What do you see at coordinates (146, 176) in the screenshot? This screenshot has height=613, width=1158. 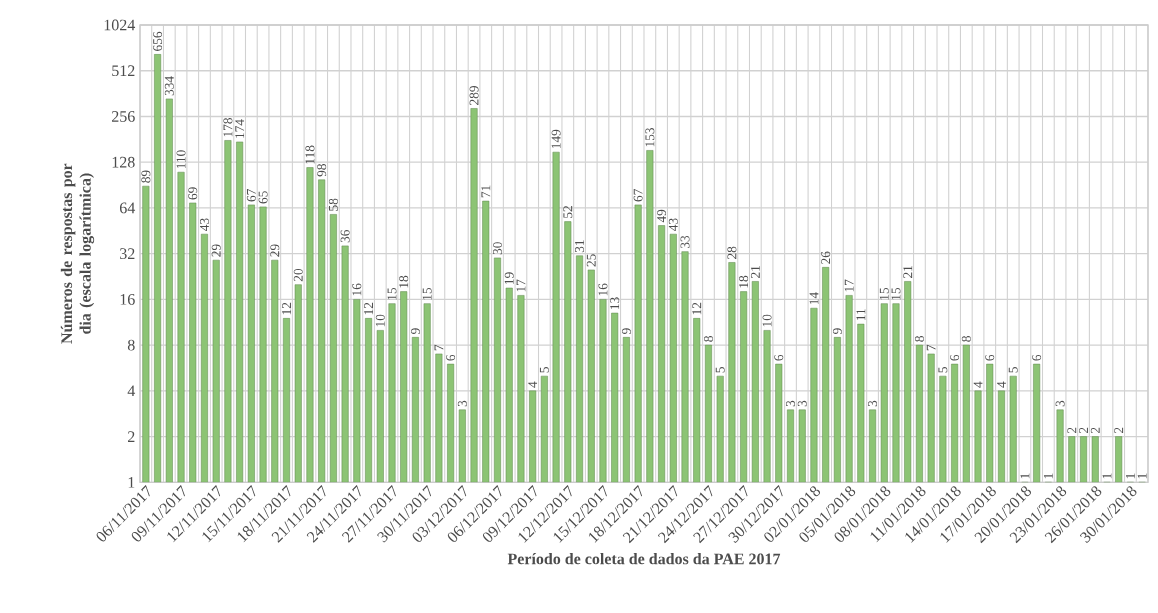 I see `data-label: 89` at bounding box center [146, 176].